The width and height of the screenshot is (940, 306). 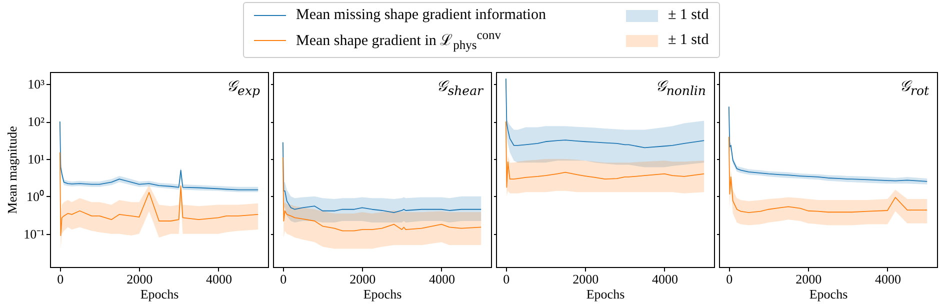 I want to click on panel-label: 𝒢$_{nonlin}$, so click(x=680, y=87).